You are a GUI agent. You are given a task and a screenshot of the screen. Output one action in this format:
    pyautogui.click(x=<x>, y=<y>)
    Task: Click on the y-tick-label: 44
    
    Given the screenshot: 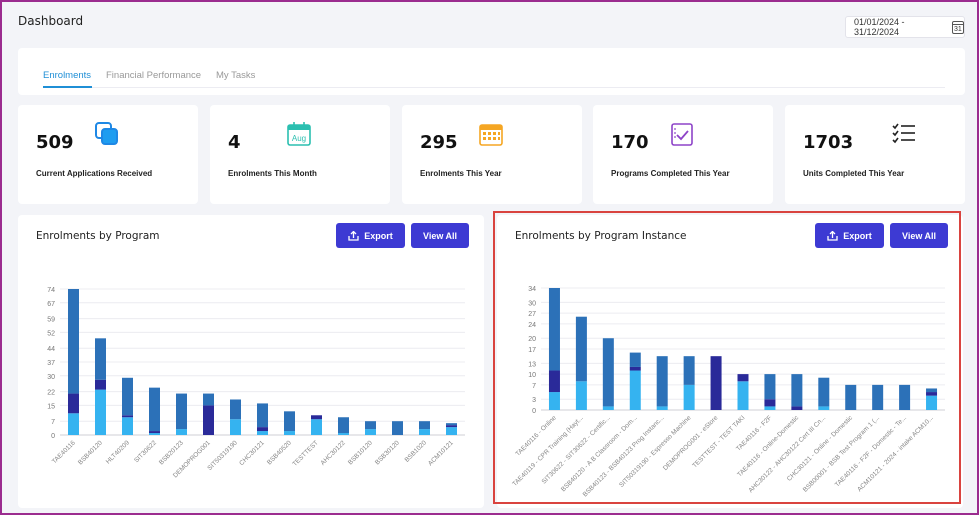 What is the action you would take?
    pyautogui.click(x=51, y=349)
    